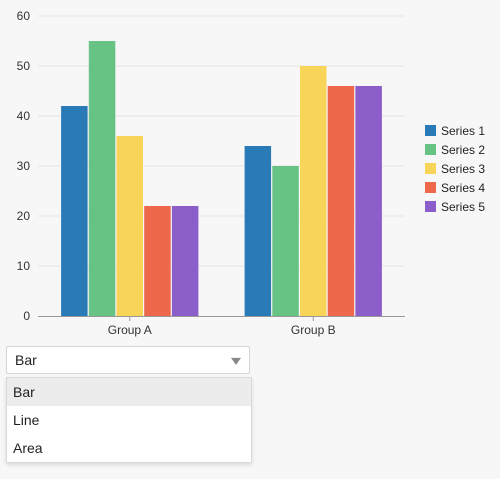 The height and width of the screenshot is (479, 500). I want to click on bar-5-a, so click(185, 261).